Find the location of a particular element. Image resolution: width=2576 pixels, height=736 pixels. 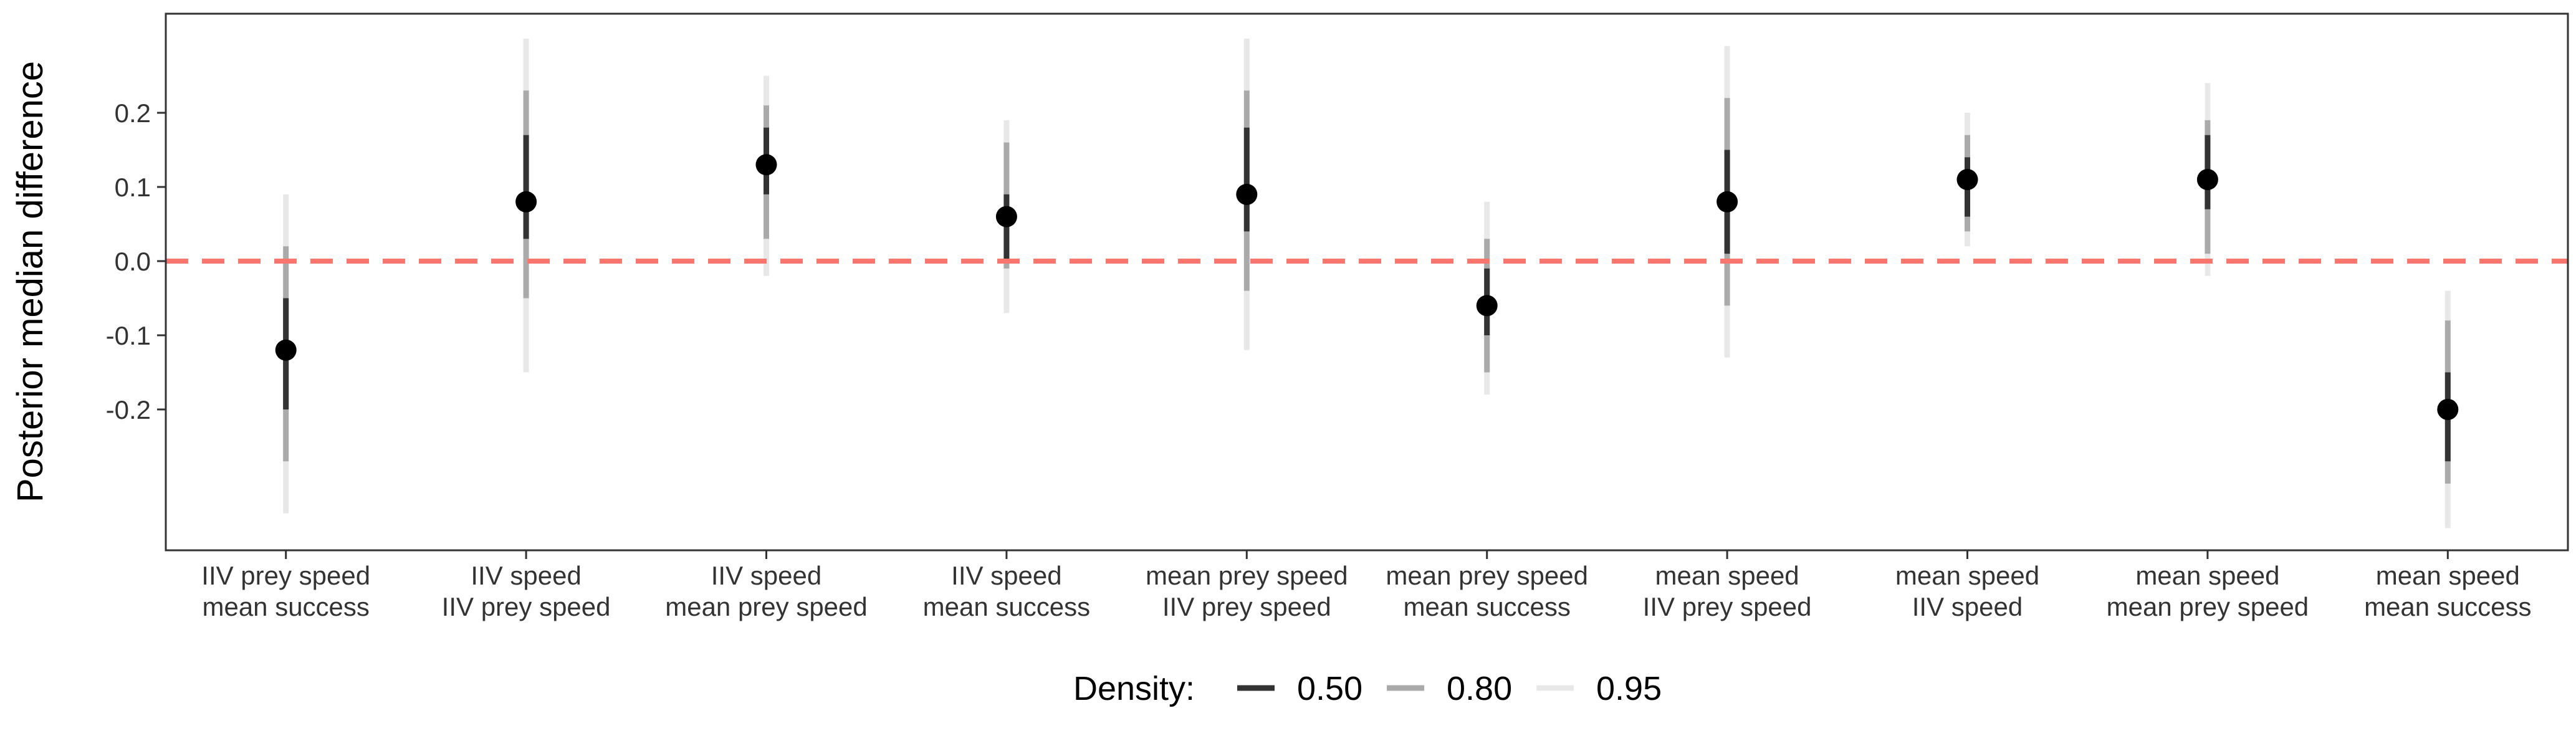

y-tick-label: -0.2 is located at coordinates (128, 409).